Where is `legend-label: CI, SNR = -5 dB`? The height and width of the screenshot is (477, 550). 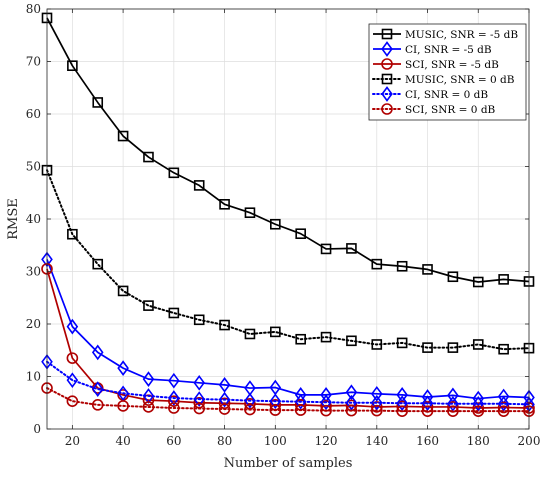 legend-label: CI, SNR = -5 dB is located at coordinates (448, 50).